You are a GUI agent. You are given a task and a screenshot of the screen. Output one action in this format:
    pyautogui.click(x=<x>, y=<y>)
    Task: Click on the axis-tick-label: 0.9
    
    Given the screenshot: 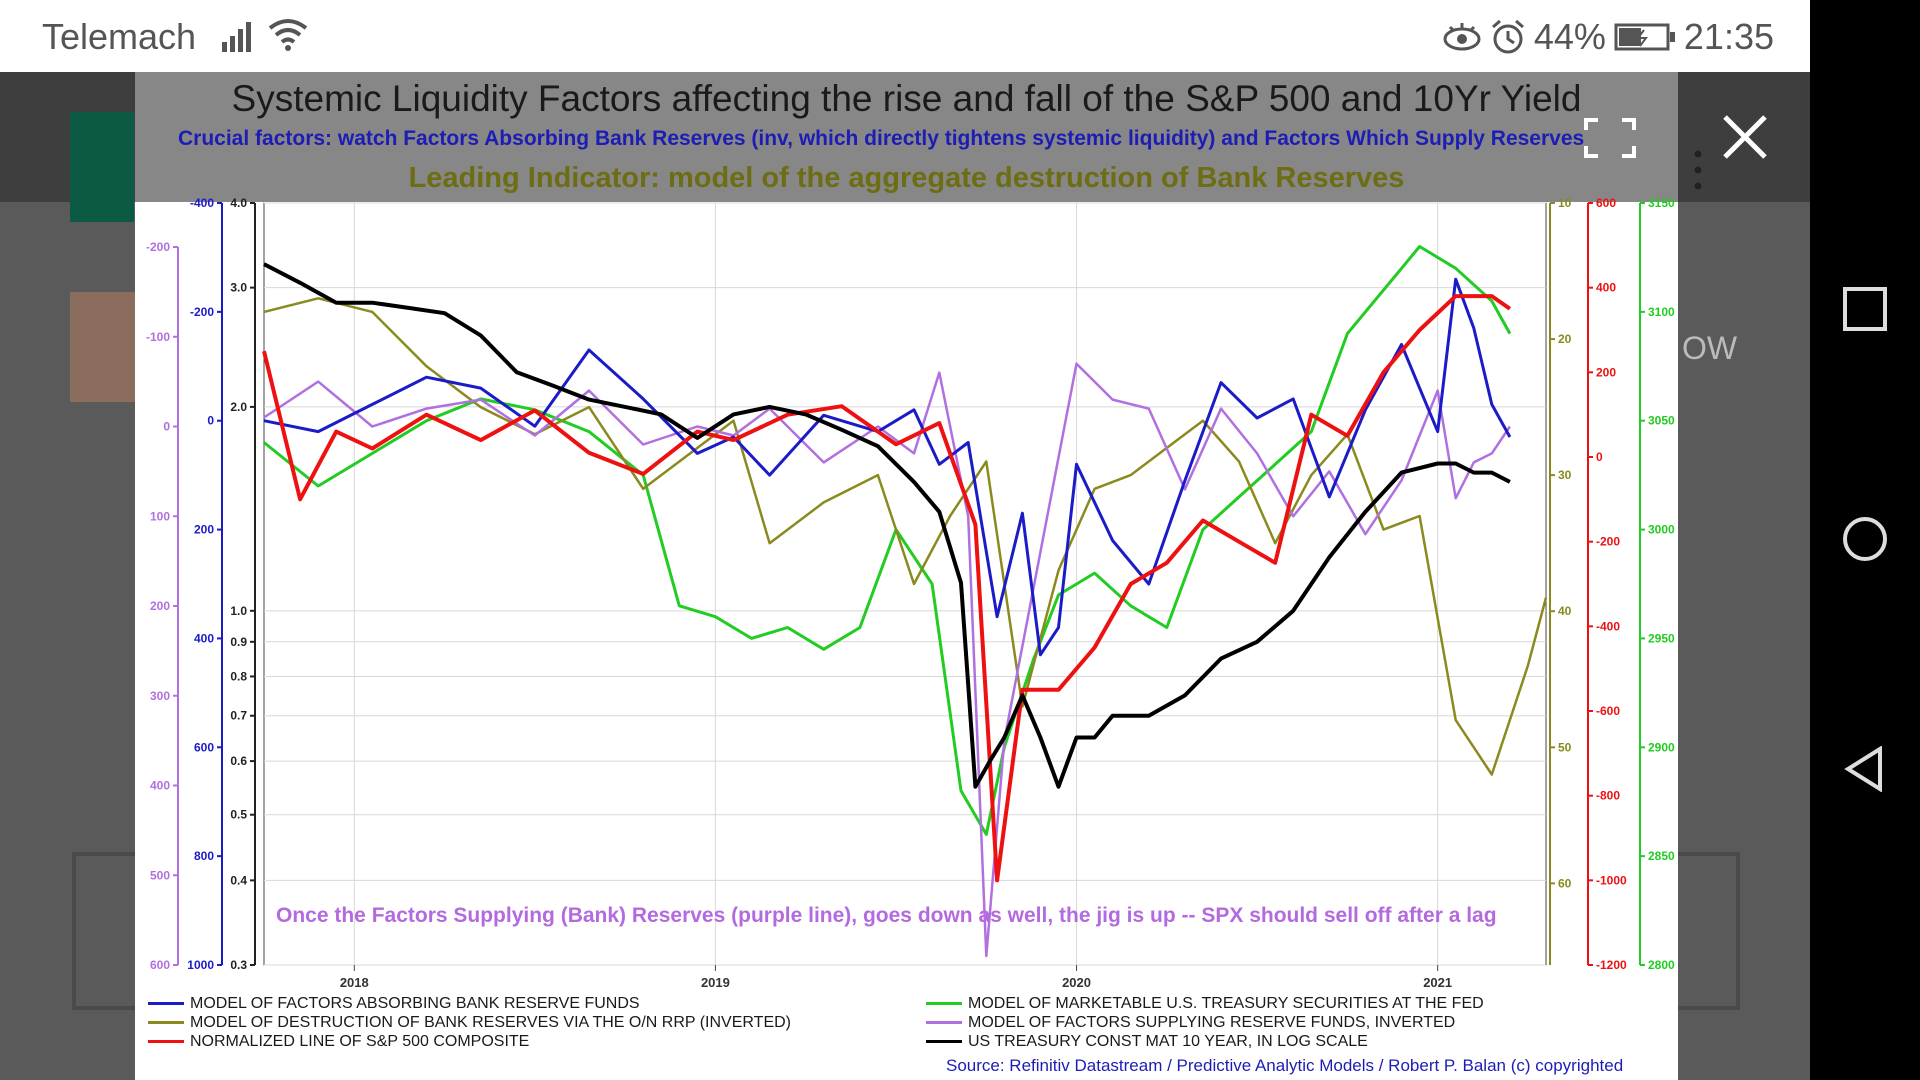 What is the action you would take?
    pyautogui.click(x=238, y=642)
    